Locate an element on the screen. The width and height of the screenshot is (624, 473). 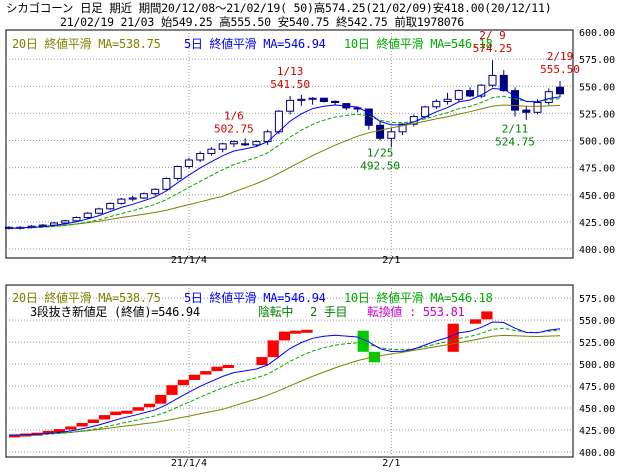
y-tick-label: 575.00 is located at coordinates (597, 60).